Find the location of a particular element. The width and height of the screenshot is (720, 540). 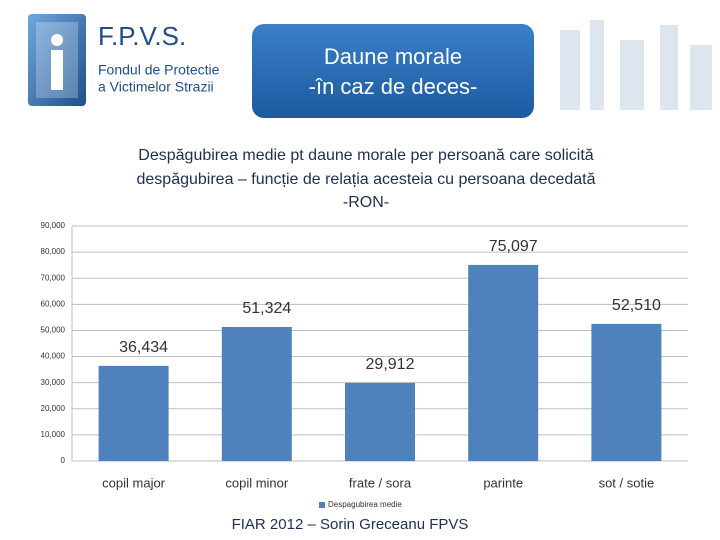

y-tick-label: 20,000 is located at coordinates (53, 408).